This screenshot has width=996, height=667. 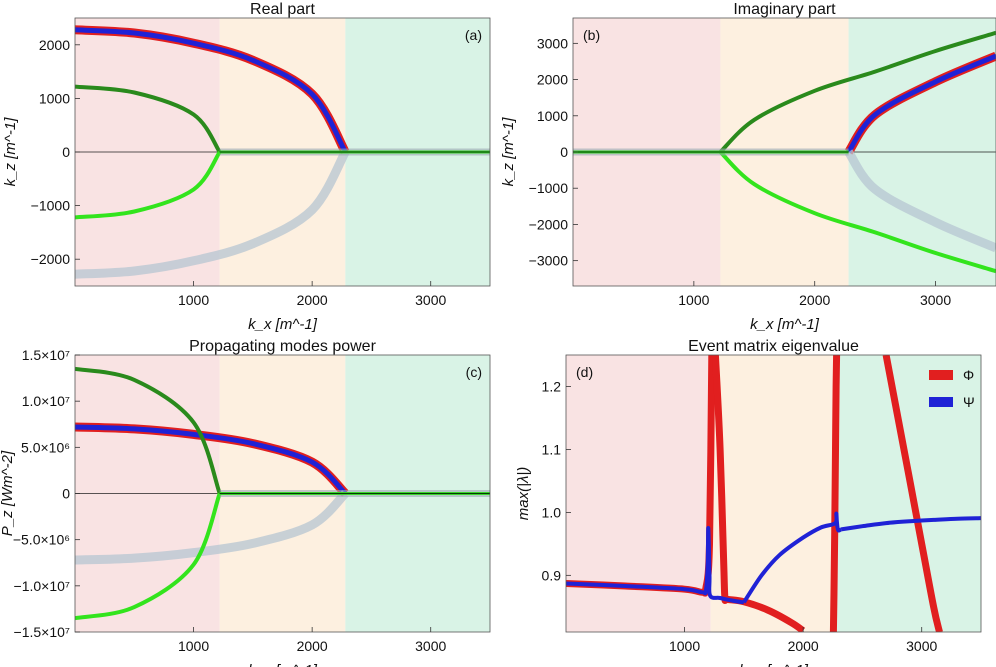 I want to click on chart-title: Event matrix eigenvalue, so click(x=773, y=346).